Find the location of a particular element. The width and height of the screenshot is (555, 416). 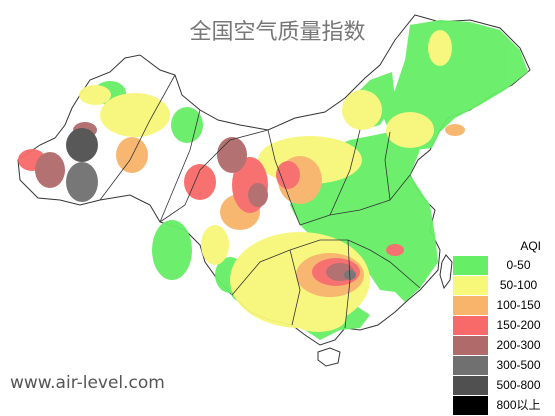

legend-row: 0-50 is located at coordinates (501, 265).